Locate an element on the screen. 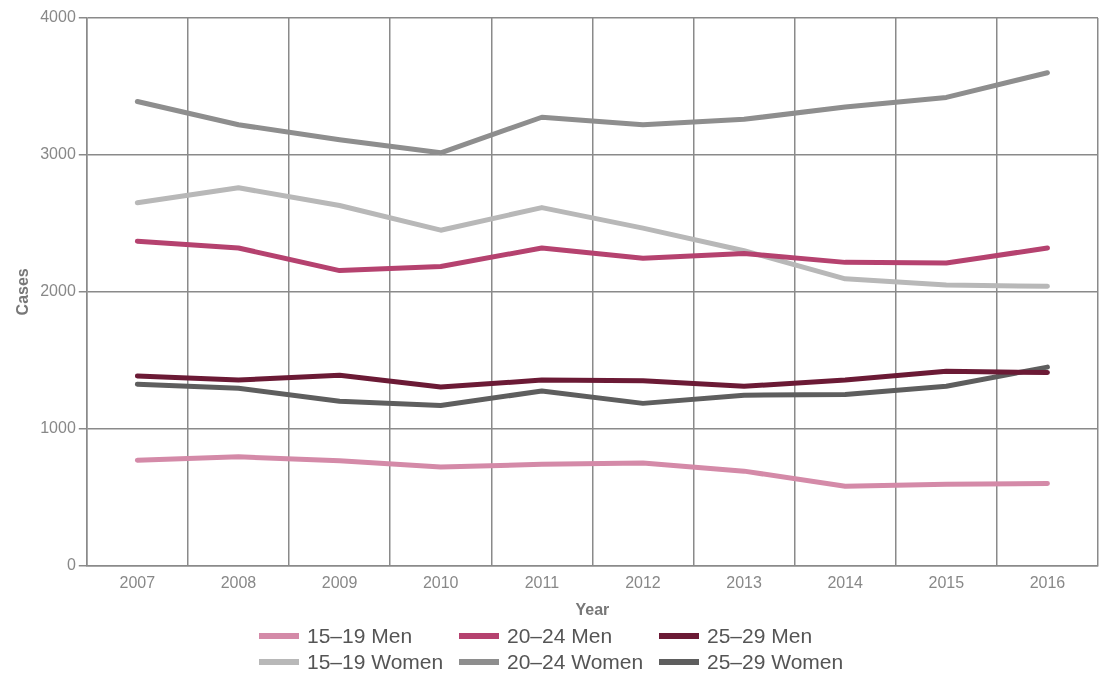 This screenshot has height=677, width=1118. x-tick-label: 2013 is located at coordinates (744, 582).